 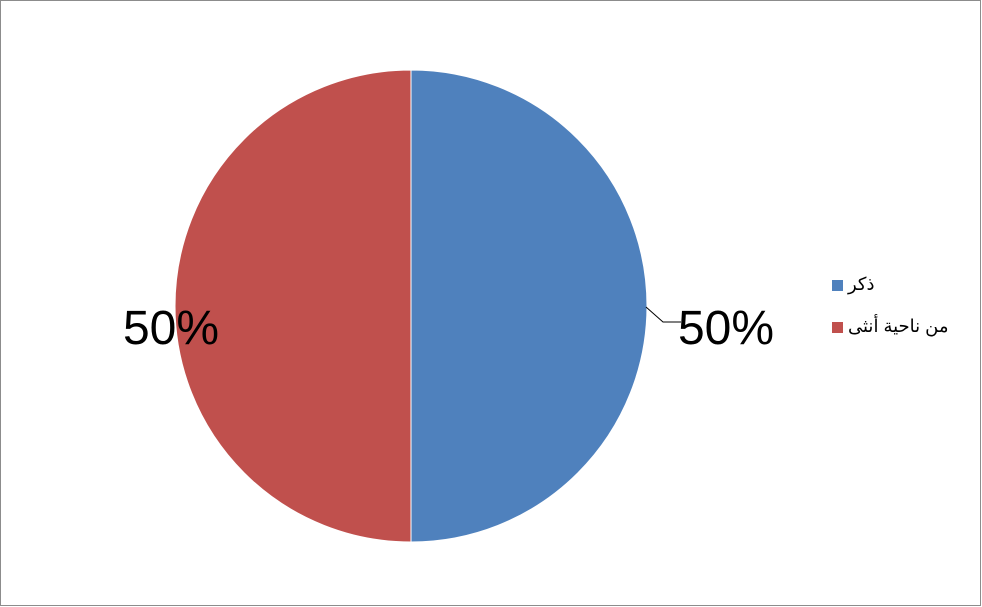 I want to click on data-label-0: 50%, so click(x=726, y=328).